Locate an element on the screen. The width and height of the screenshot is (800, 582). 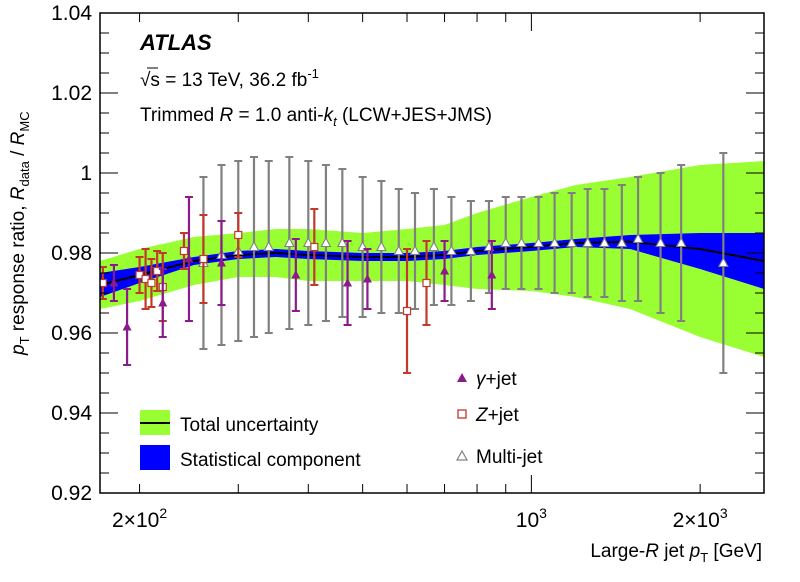
y-tick-label: 0.94 is located at coordinates (71, 413).